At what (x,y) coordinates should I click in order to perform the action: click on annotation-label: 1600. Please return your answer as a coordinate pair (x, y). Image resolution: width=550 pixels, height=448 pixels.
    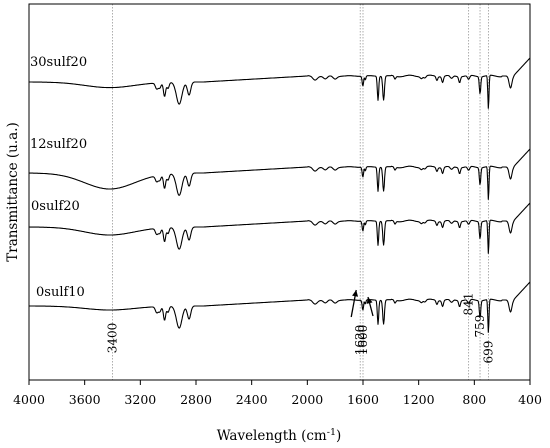
    Looking at the image, I should click on (363, 340).